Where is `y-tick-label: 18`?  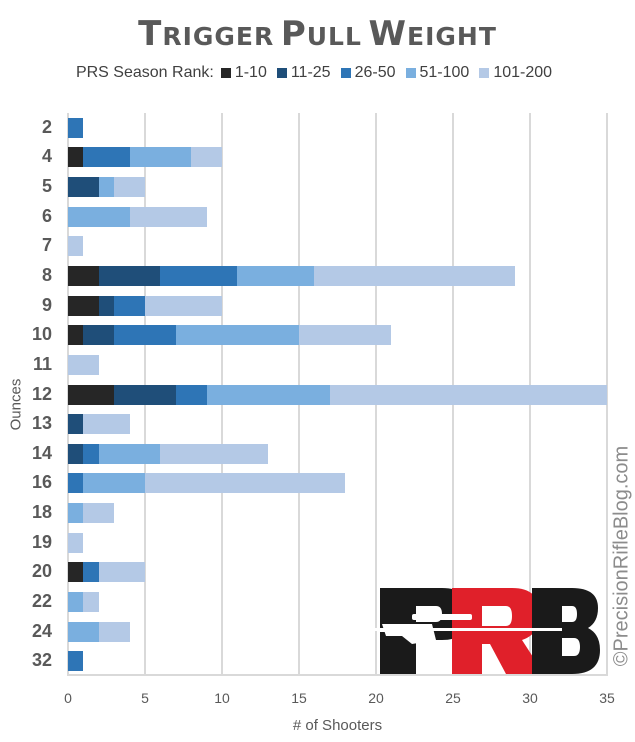
y-tick-label: 18 is located at coordinates (41, 512).